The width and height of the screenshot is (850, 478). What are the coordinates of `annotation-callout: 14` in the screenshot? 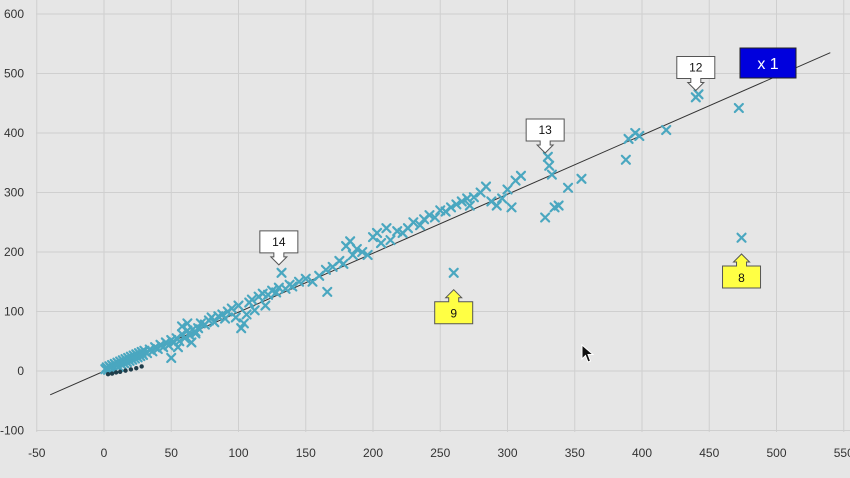 It's located at (279, 248).